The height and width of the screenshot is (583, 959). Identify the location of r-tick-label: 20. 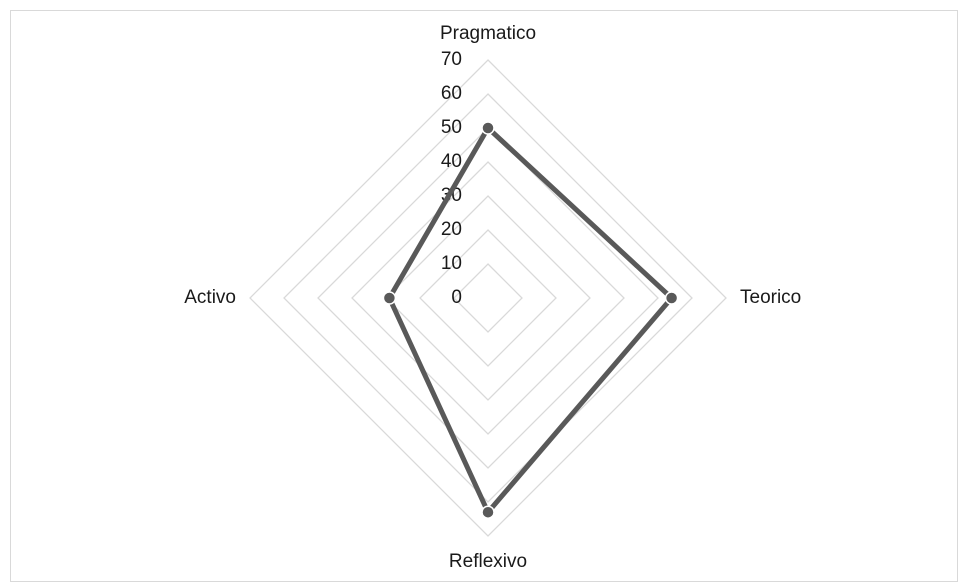
(451, 229).